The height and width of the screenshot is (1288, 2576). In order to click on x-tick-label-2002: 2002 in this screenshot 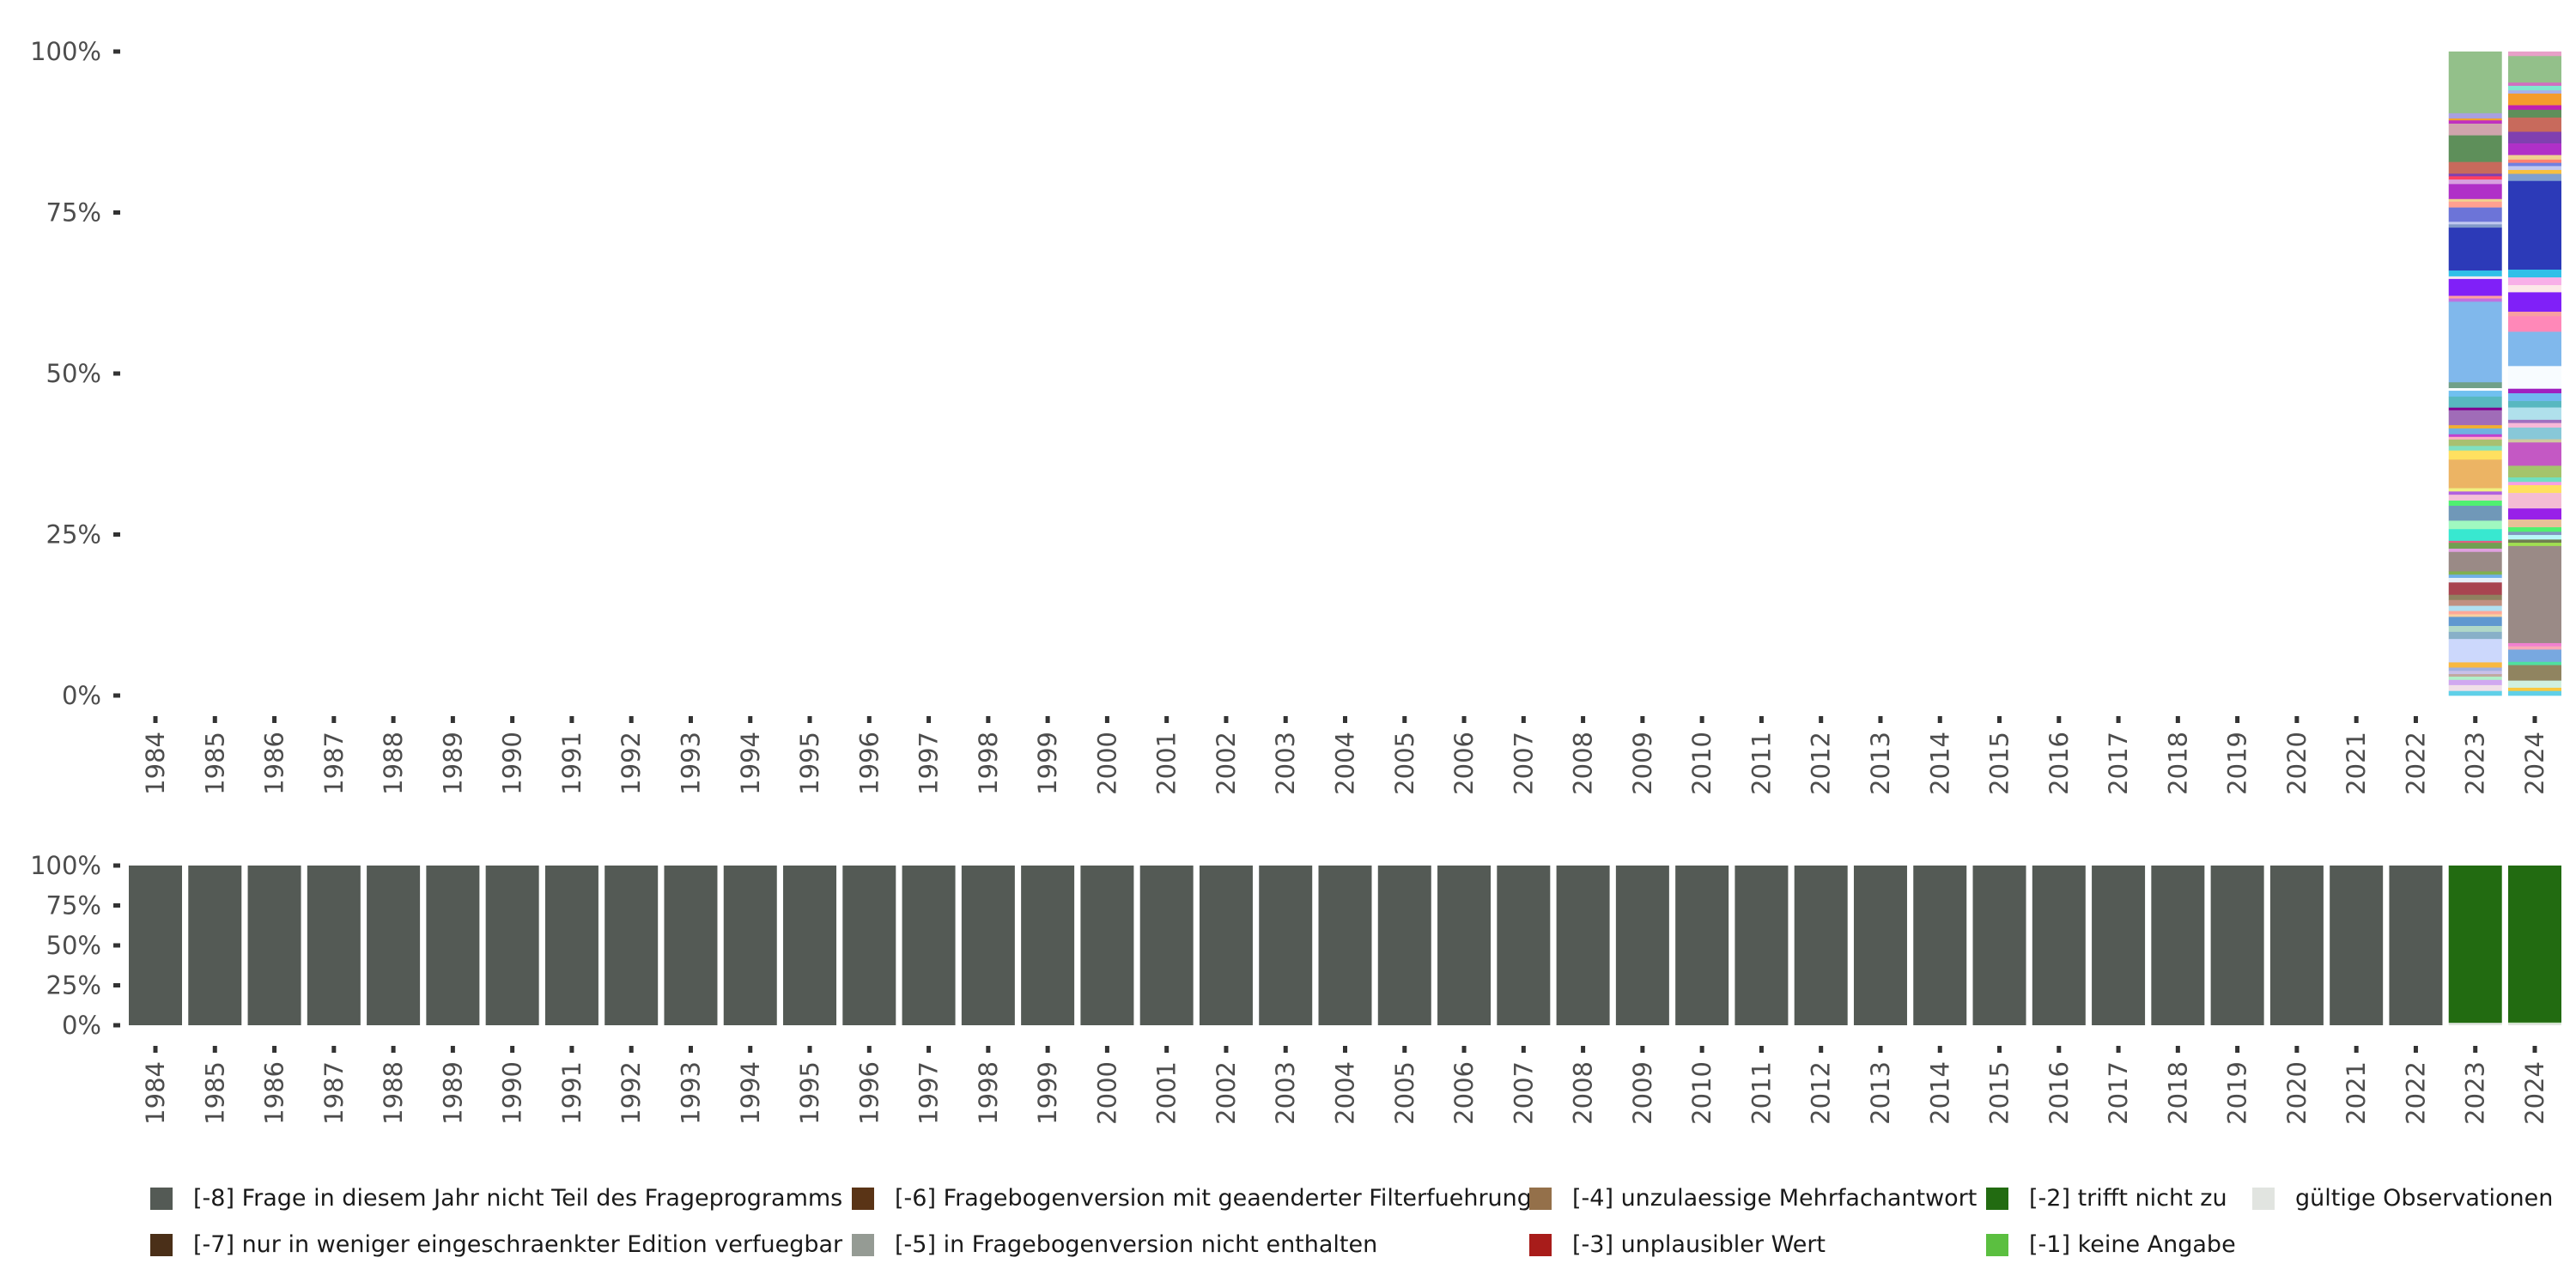, I will do `click(1226, 764)`.